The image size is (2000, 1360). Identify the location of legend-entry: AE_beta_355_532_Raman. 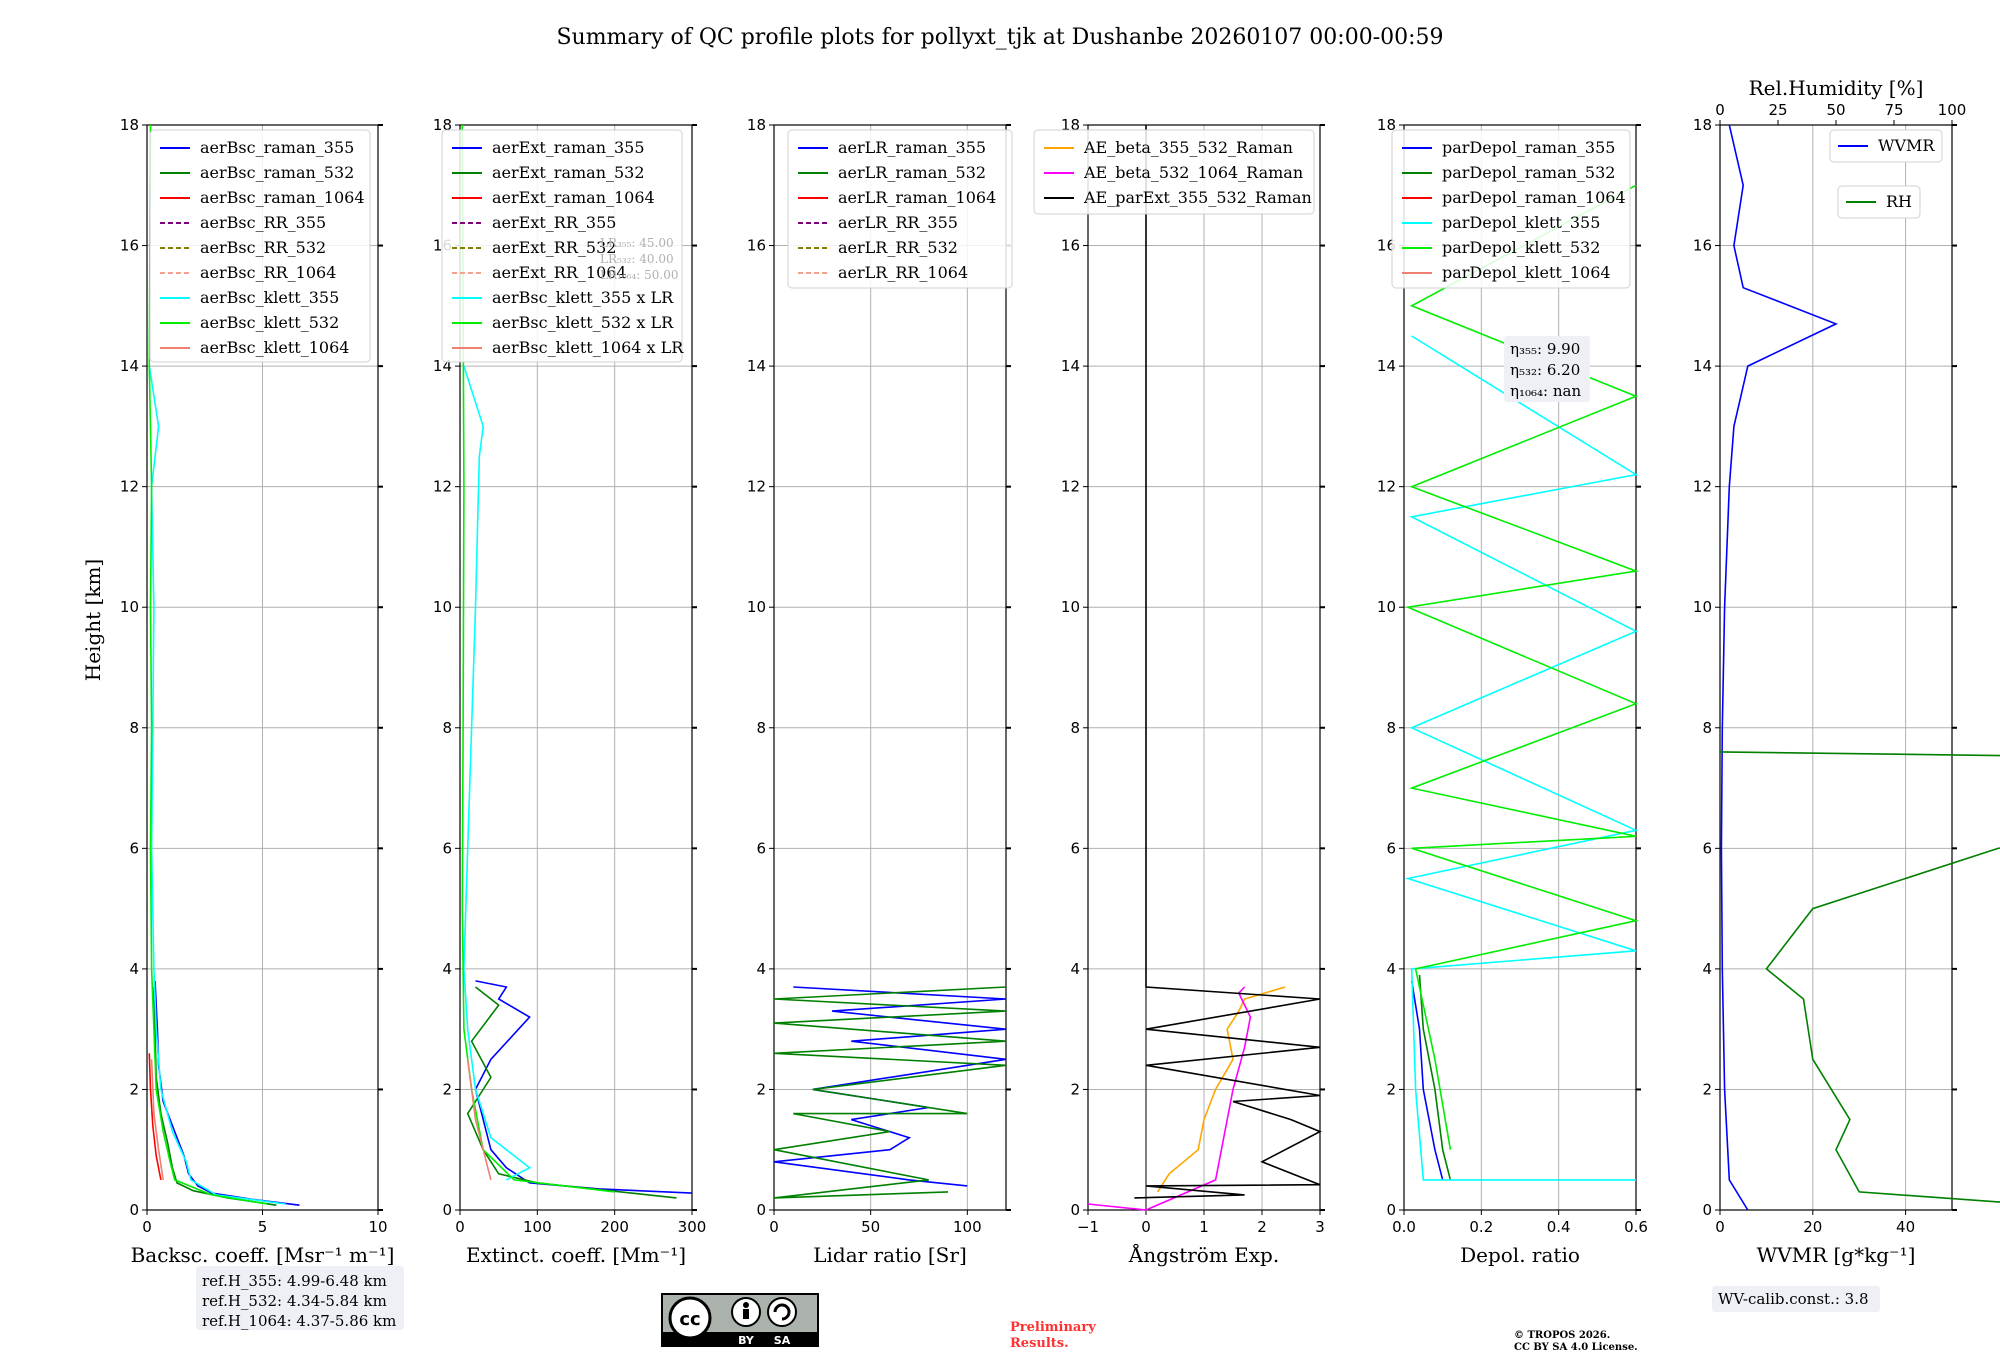
(1188, 147).